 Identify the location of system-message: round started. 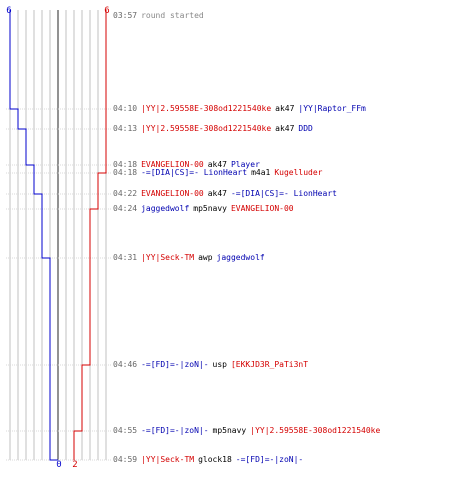
(172, 15).